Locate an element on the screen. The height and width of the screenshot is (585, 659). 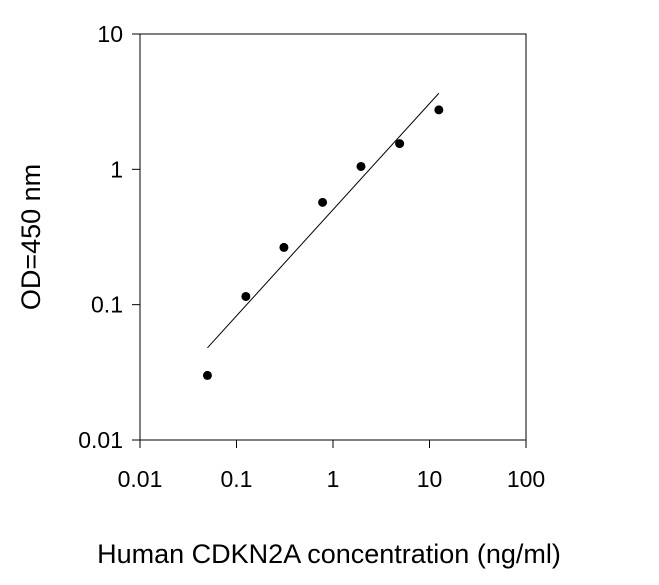
y-tick-label: 0.01 is located at coordinates (100, 440).